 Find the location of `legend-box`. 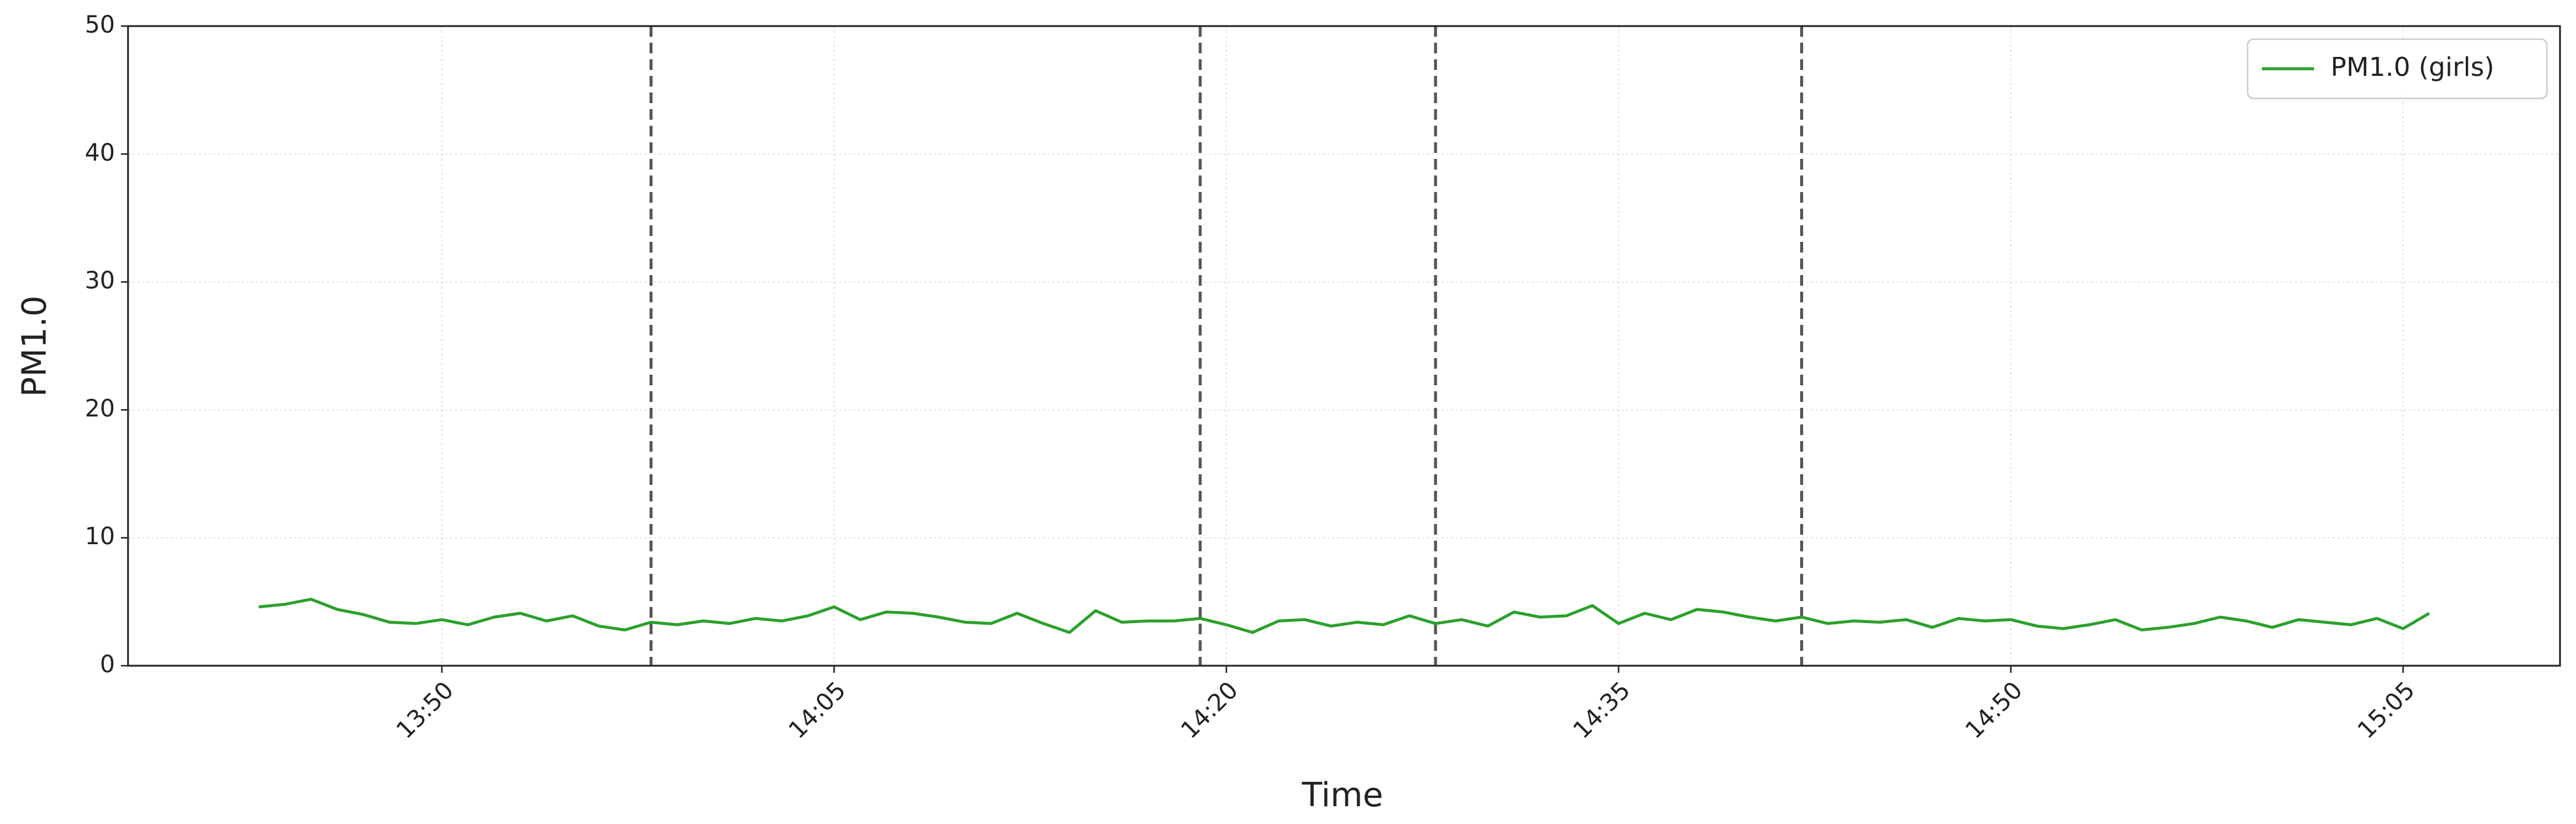

legend-box is located at coordinates (2397, 69).